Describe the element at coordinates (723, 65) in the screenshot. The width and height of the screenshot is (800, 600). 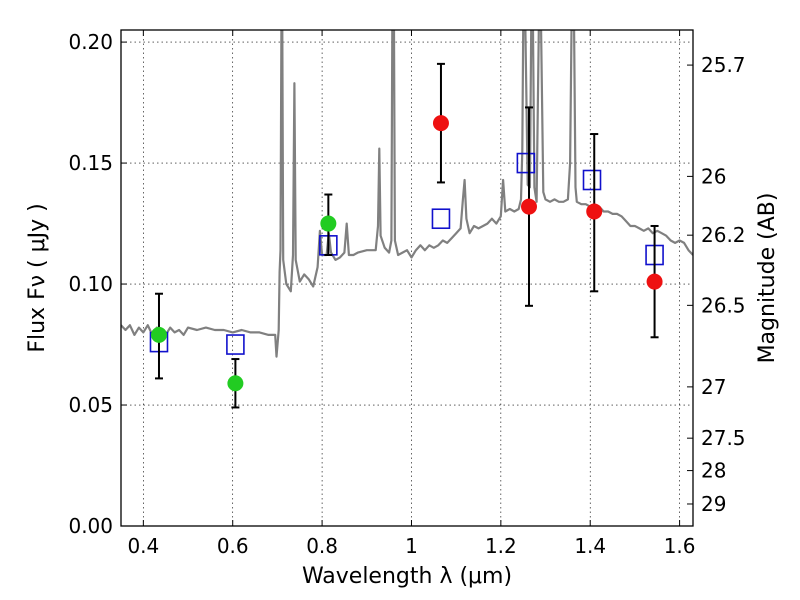
I see `right-tick-label: 25.7` at that location.